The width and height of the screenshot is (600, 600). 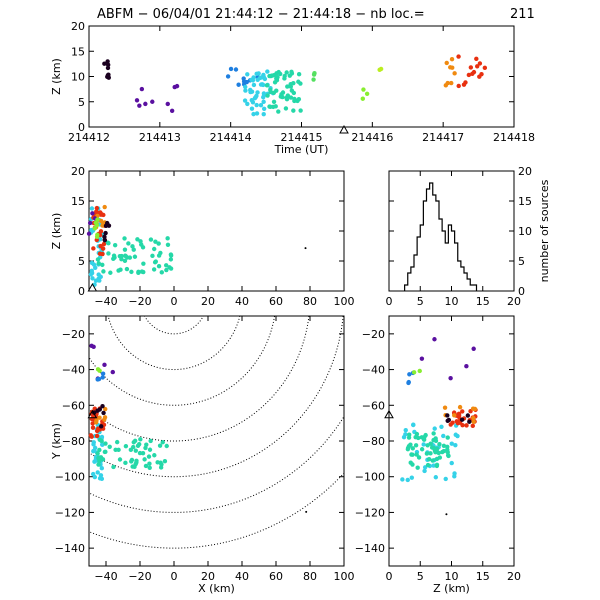 I want to click on x-height-xtick-label: 40, so click(x=242, y=301).